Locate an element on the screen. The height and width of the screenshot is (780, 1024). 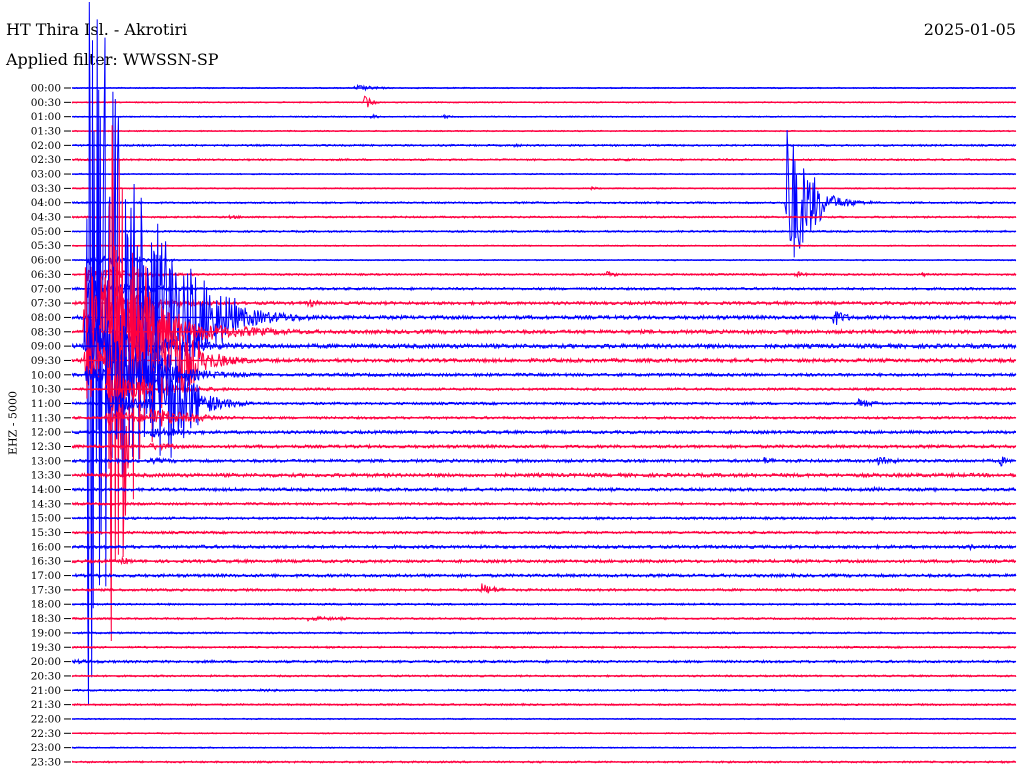
tick-label: 08:00 is located at coordinates (46, 318).